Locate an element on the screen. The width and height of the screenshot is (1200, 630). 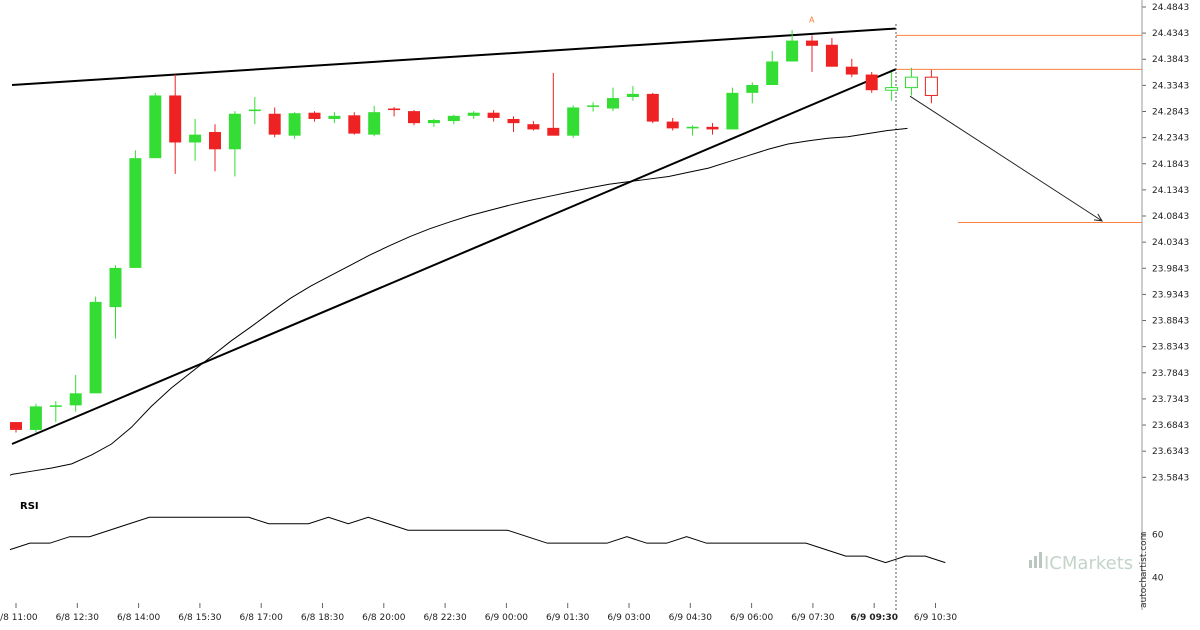
price-tick-label: 24.4843 is located at coordinates (1170, 8).